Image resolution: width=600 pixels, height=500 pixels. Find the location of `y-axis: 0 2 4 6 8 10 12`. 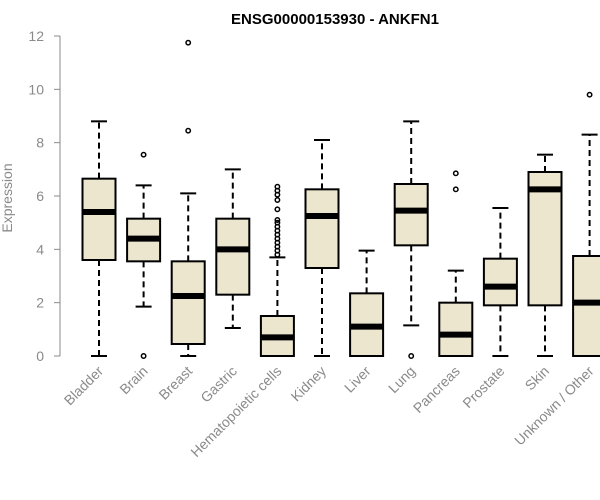

y-axis: 0 2 4 6 8 10 12 is located at coordinates (44, 196).